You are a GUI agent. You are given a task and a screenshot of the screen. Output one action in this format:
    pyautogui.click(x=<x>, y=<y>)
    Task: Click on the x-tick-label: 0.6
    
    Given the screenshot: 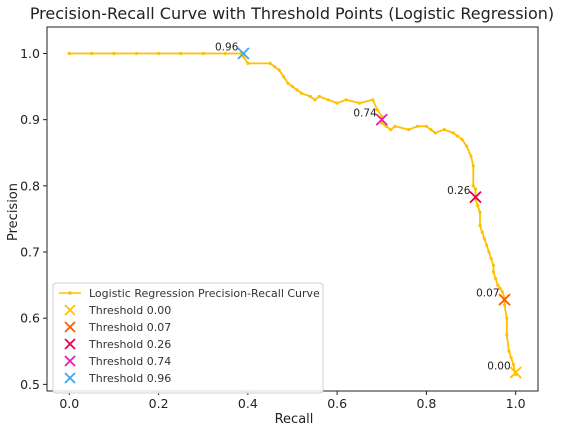 What is the action you would take?
    pyautogui.click(x=337, y=403)
    